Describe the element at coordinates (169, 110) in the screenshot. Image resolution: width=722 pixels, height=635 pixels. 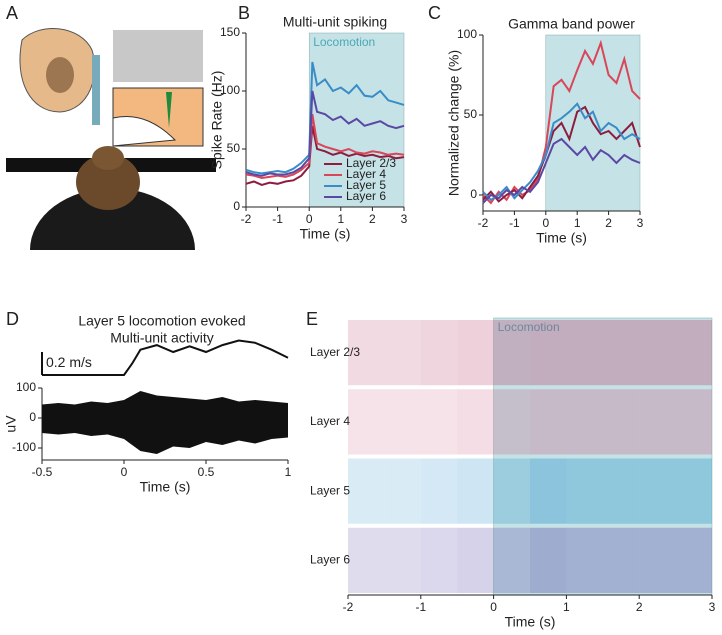
I see `electrode` at that location.